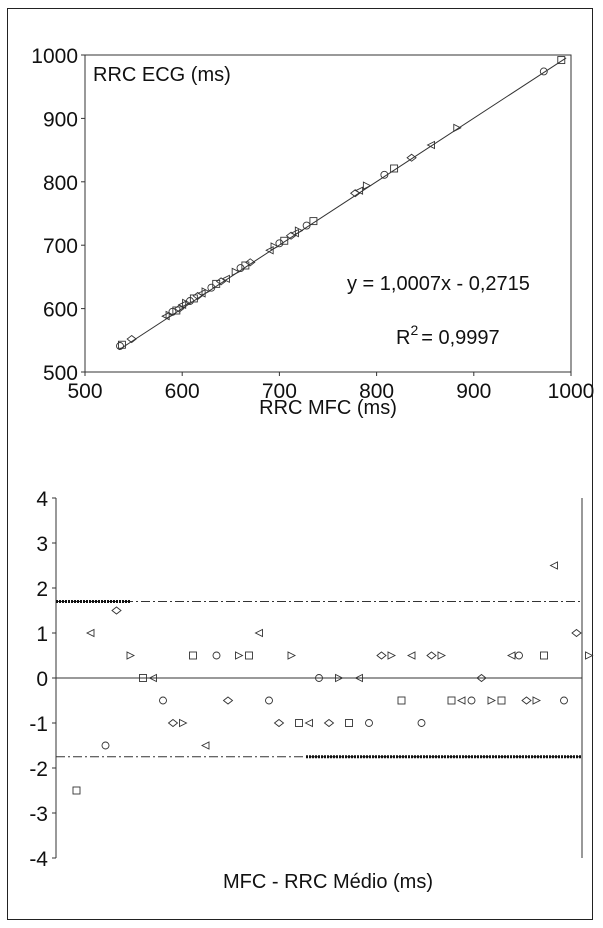 The width and height of the screenshot is (603, 928). What do you see at coordinates (473, 391) in the screenshot?
I see `x-tick-label: 900` at bounding box center [473, 391].